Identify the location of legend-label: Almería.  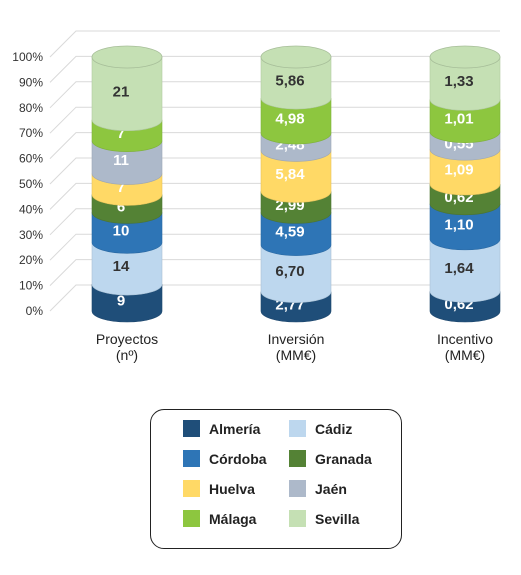
(235, 428).